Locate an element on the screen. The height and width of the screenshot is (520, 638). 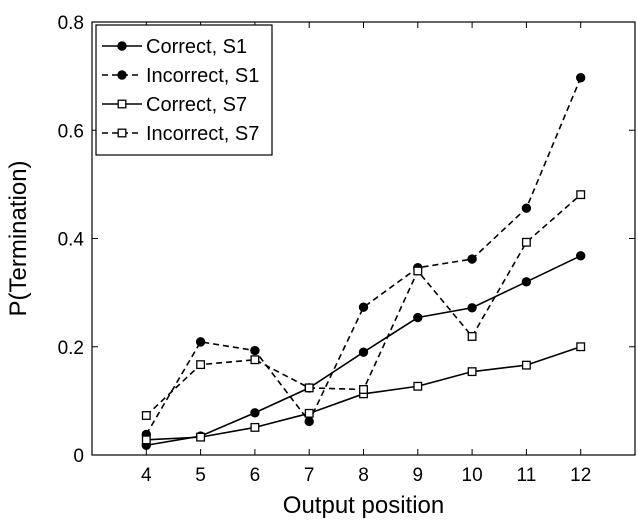
x-tick-label: 7 is located at coordinates (309, 475).